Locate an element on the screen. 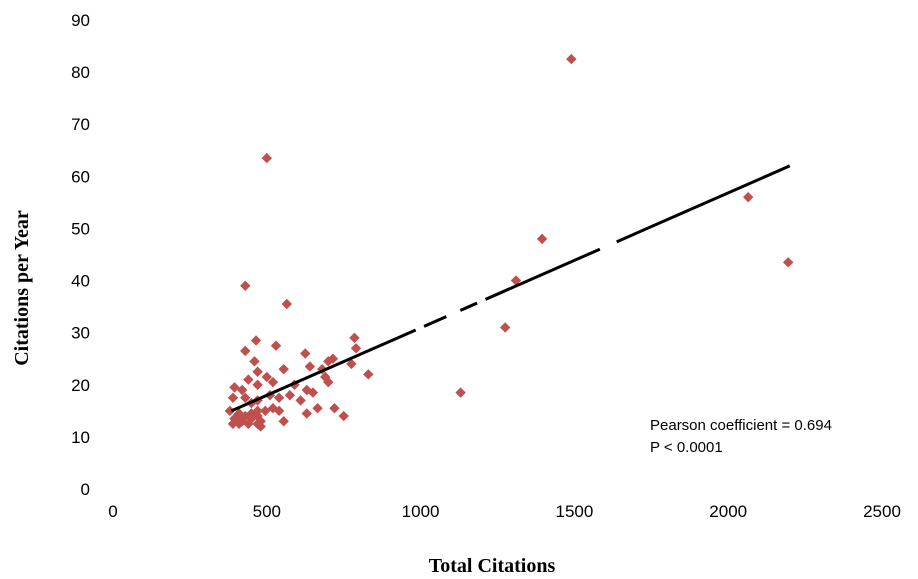 The image size is (918, 579). y-tick-label: 70 is located at coordinates (80, 124).